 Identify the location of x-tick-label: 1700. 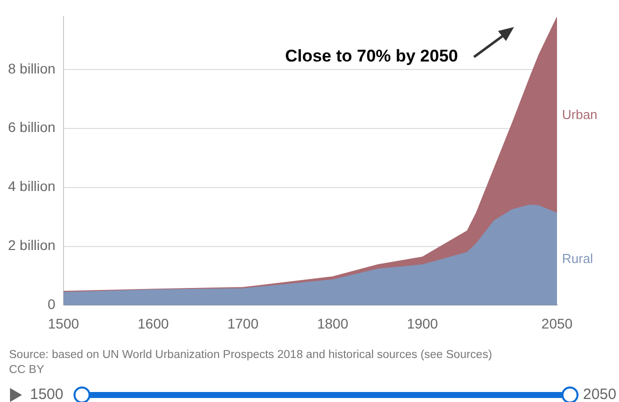
(243, 323).